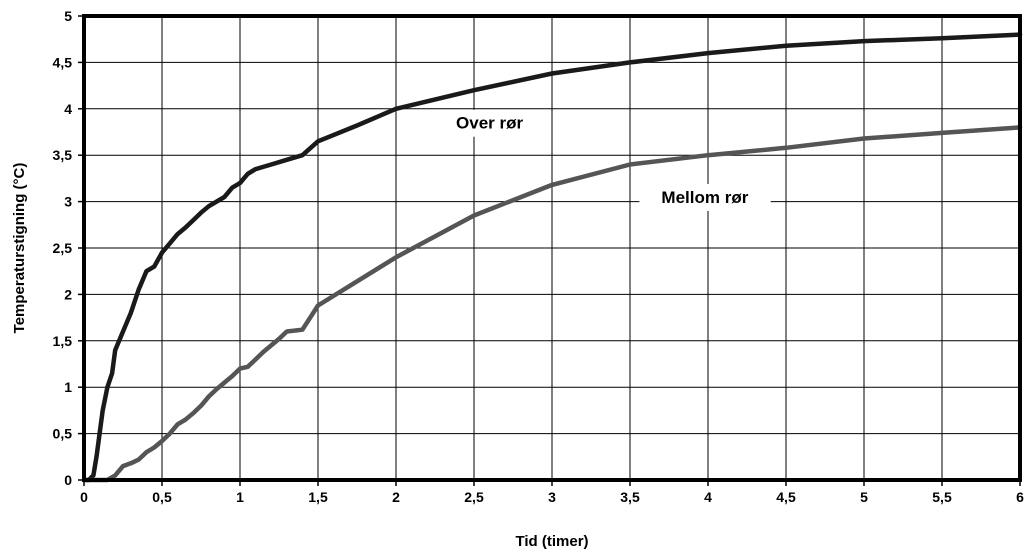 This screenshot has height=552, width=1025. What do you see at coordinates (602, 160) in the screenshot?
I see `series-labels: Over rør Mellom rør` at bounding box center [602, 160].